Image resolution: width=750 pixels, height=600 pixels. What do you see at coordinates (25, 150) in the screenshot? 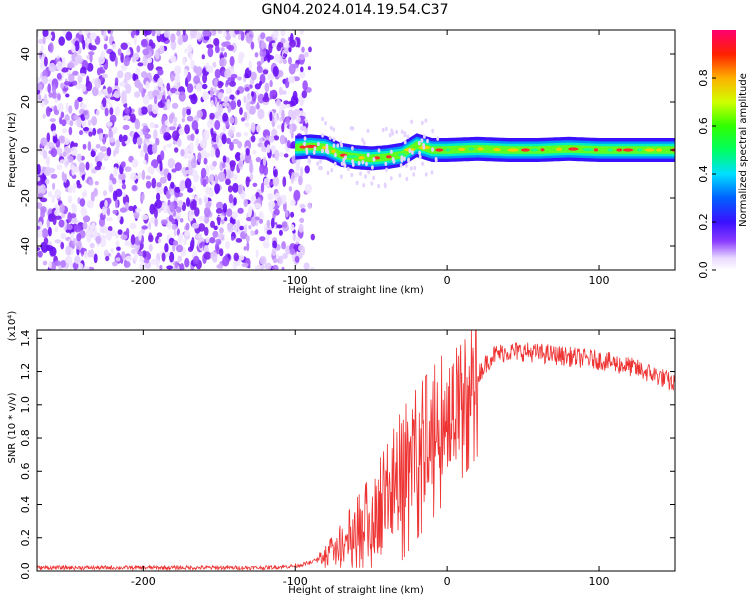
I see `y-tick-label: 0` at bounding box center [25, 150].